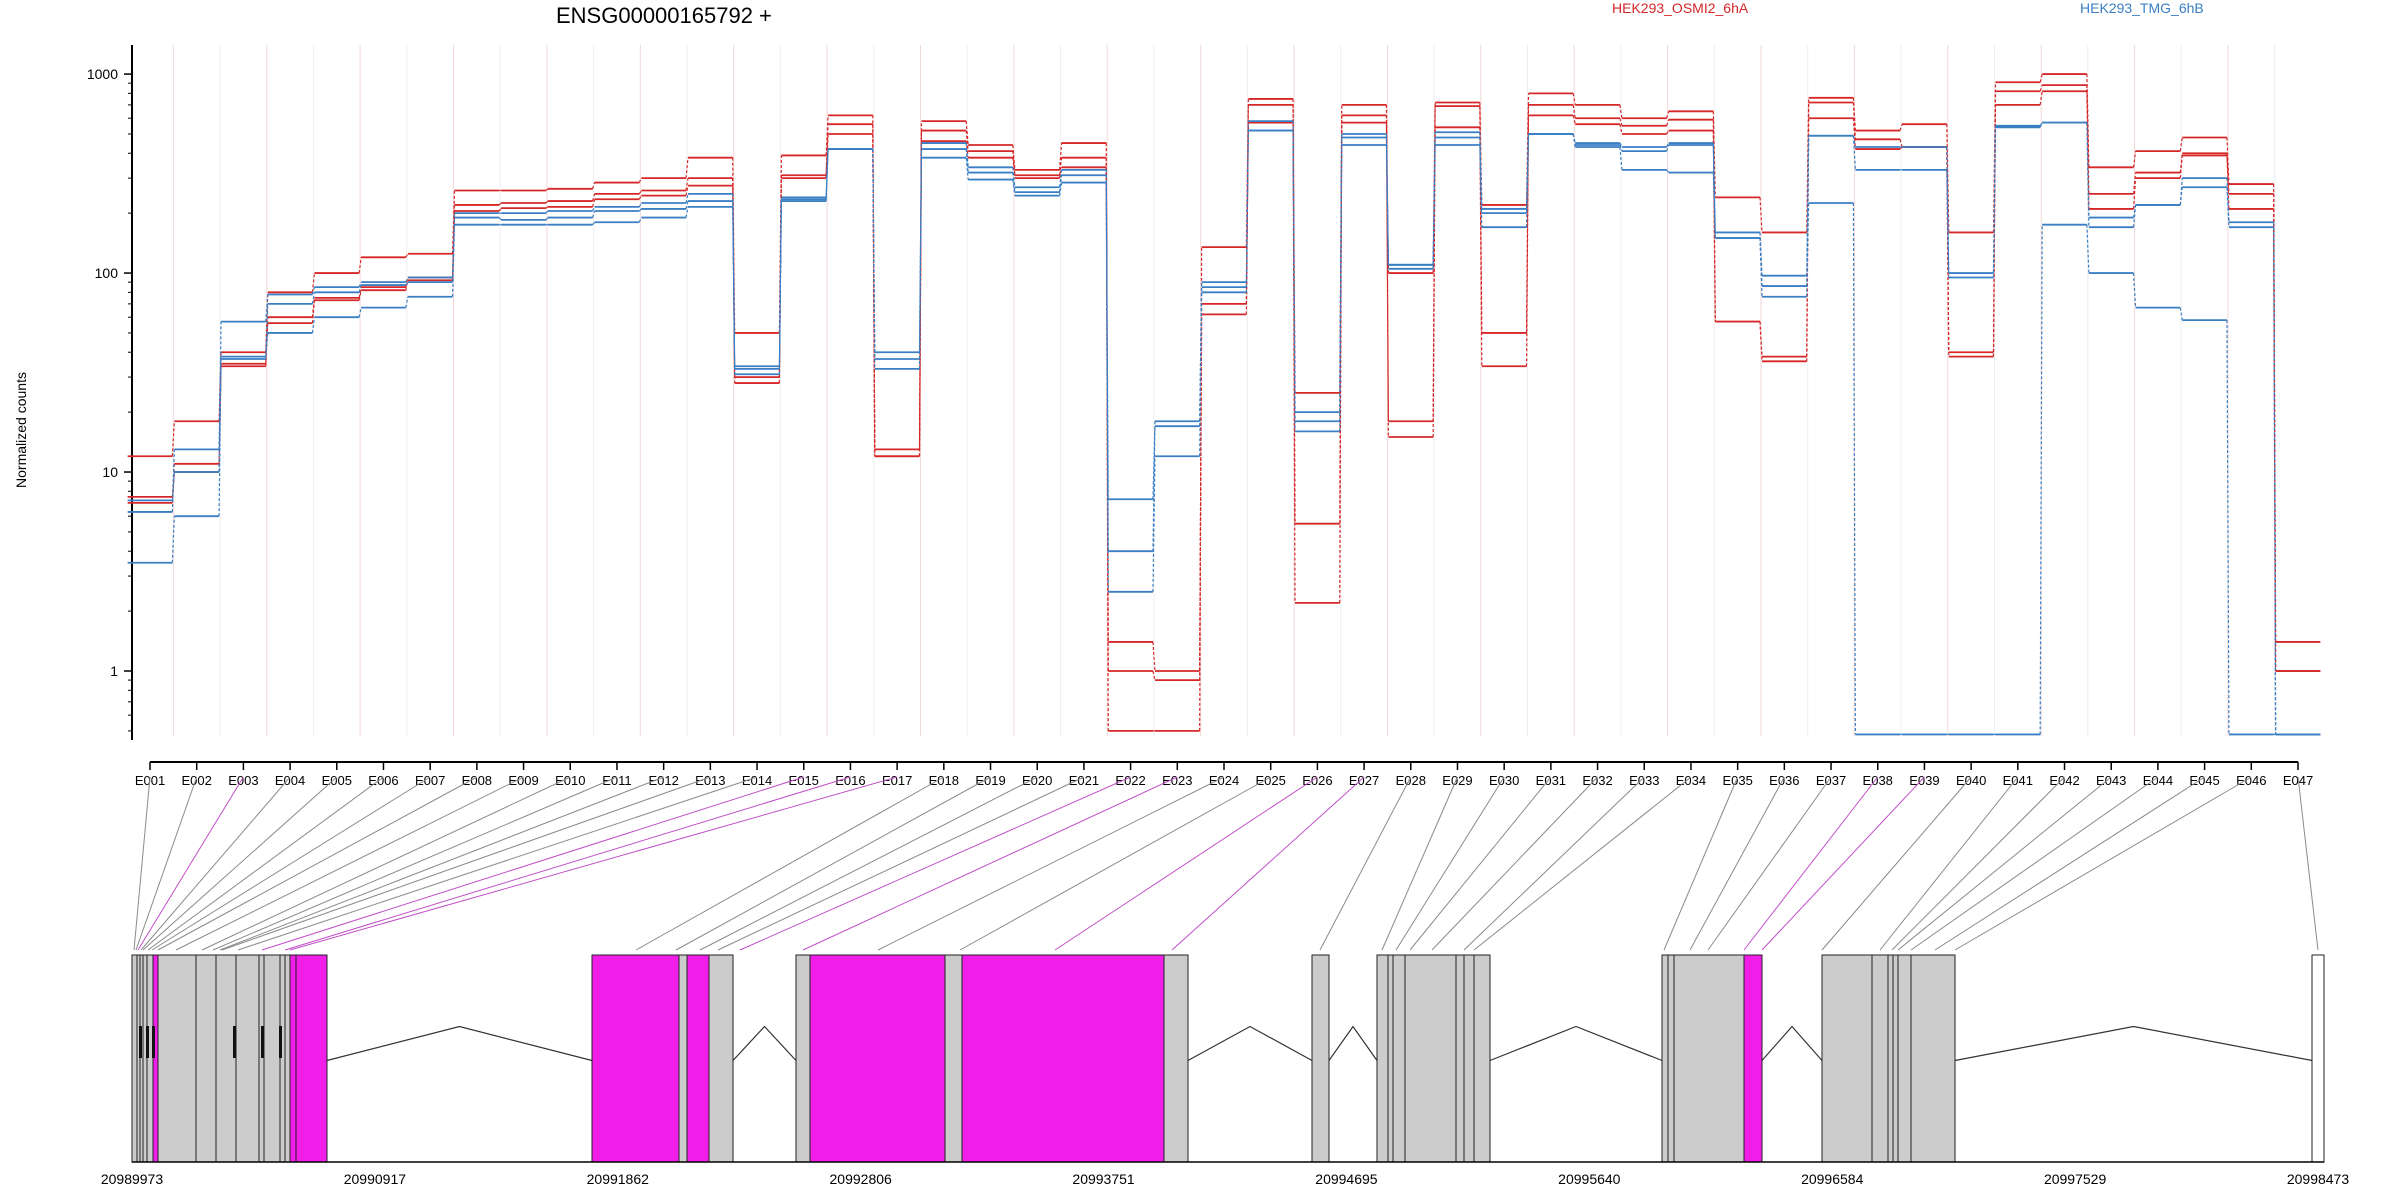  Describe the element at coordinates (2064, 780) in the screenshot. I see `exon-label: E042` at that location.